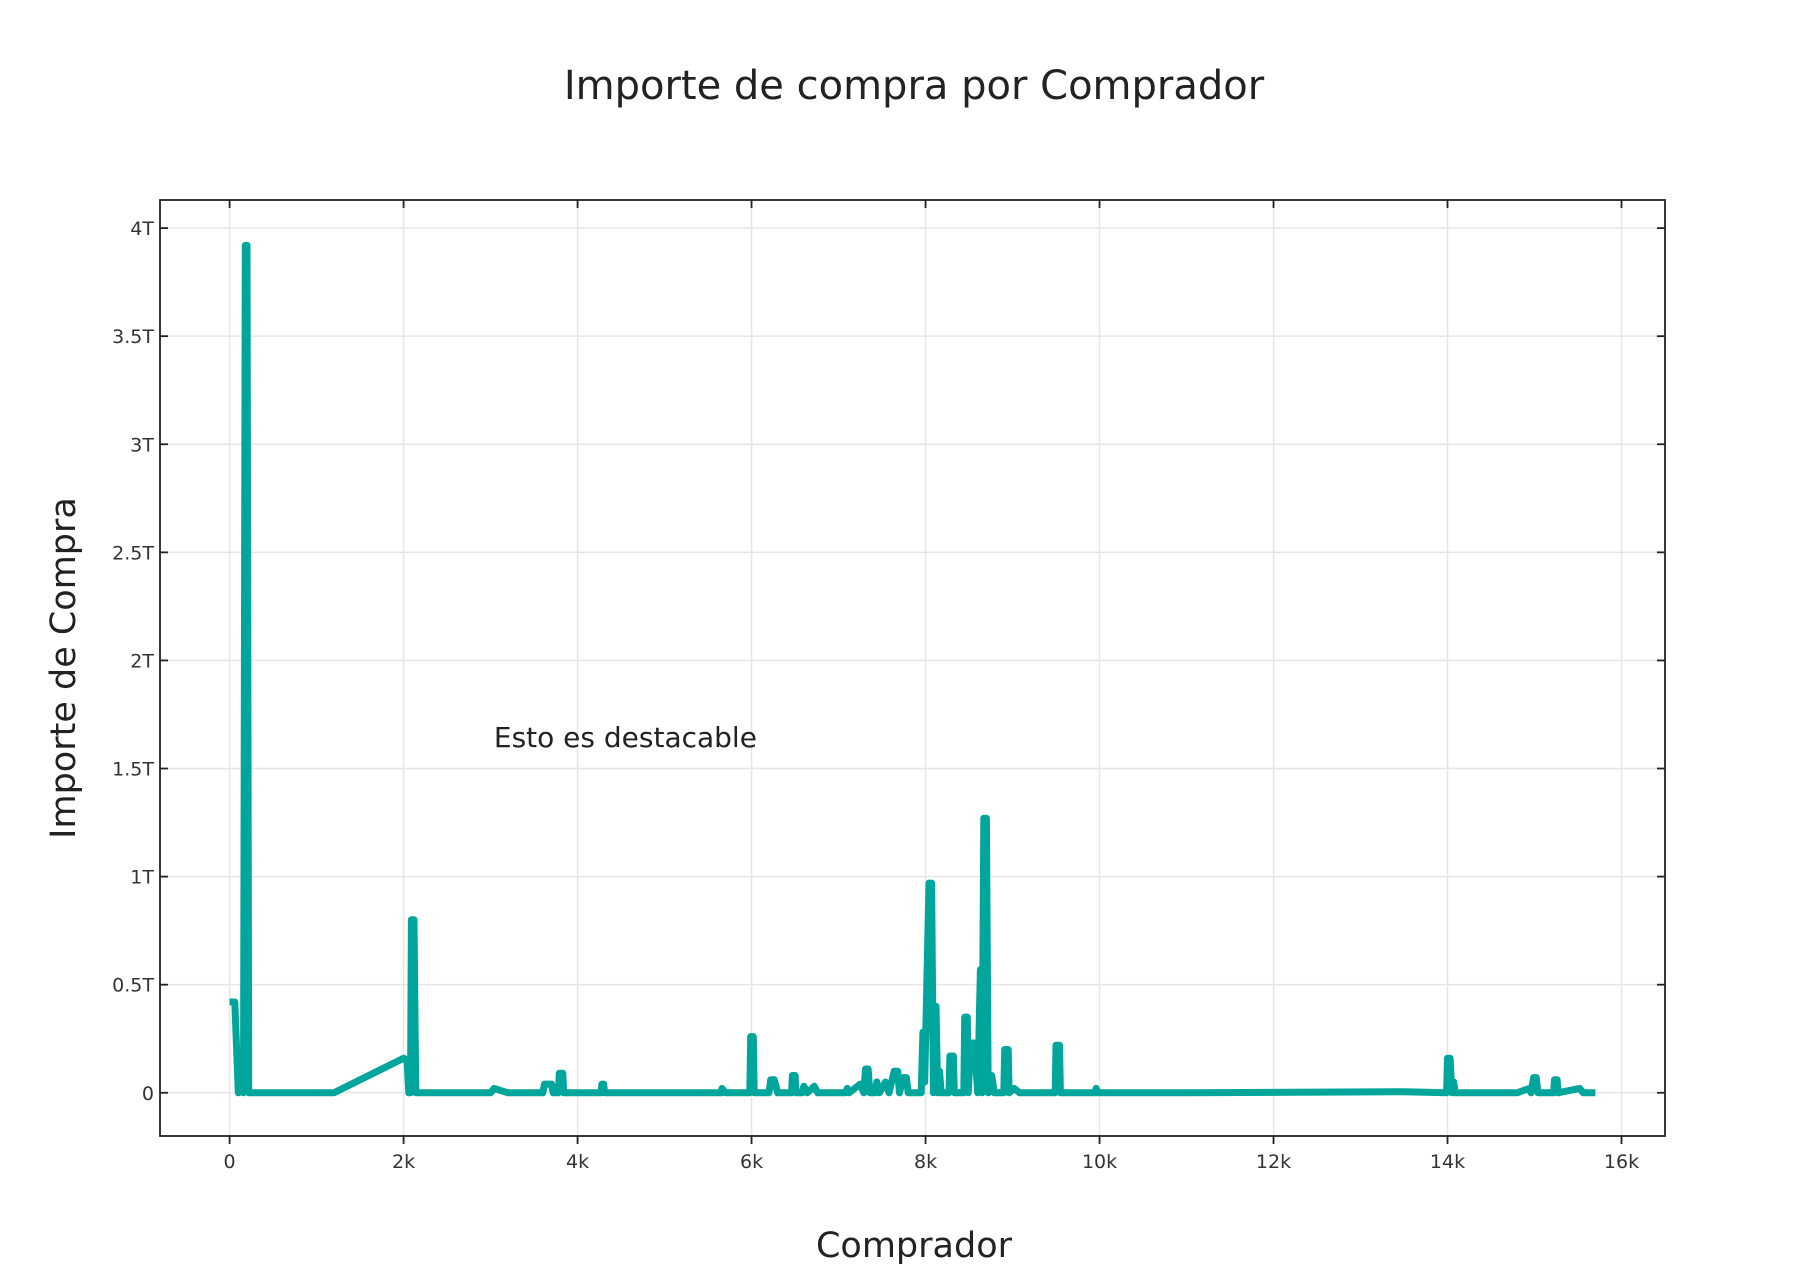  I want to click on x-tick-label: 0, so click(230, 1162).